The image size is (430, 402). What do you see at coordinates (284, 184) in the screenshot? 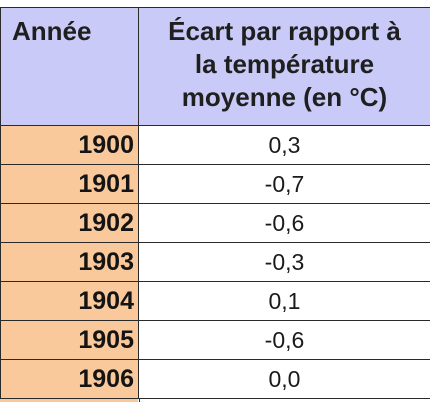
I see `deviation-cell: -0,7` at bounding box center [284, 184].